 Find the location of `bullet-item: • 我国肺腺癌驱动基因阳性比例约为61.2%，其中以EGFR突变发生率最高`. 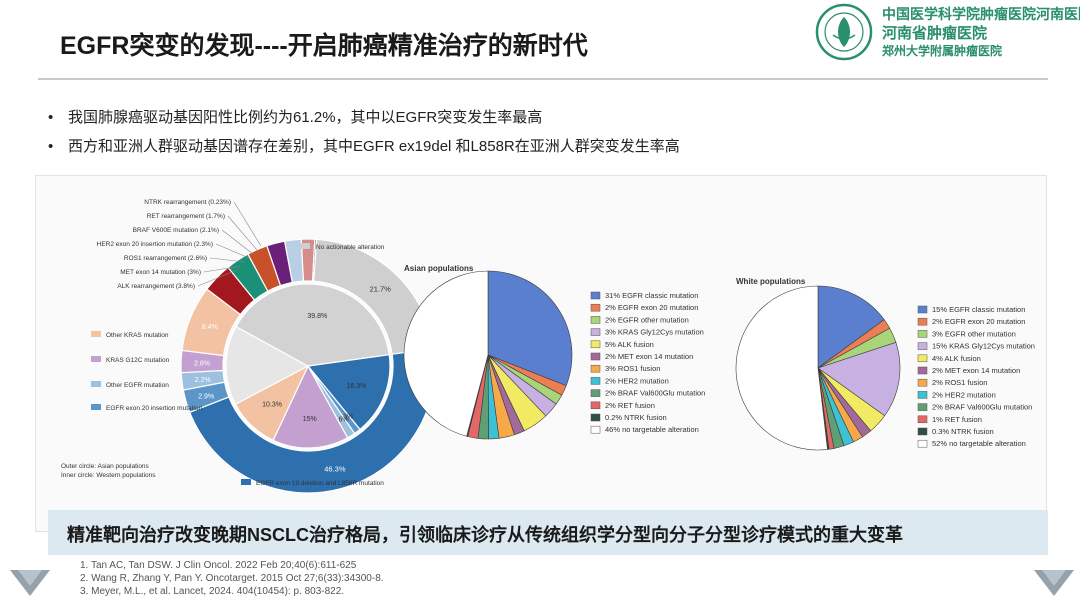

bullet-item: • 我国肺腺癌驱动基因阳性比例约为61.2%，其中以EGFR突变发生率最高 is located at coordinates (295, 117).